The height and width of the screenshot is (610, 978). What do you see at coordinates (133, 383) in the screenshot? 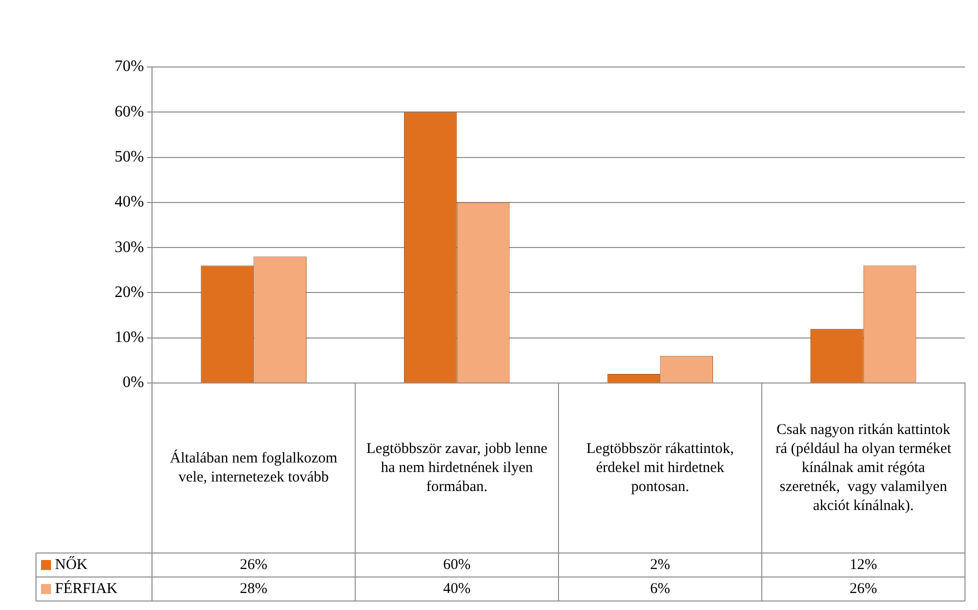
I see `y-tick-label: 0%` at bounding box center [133, 383].